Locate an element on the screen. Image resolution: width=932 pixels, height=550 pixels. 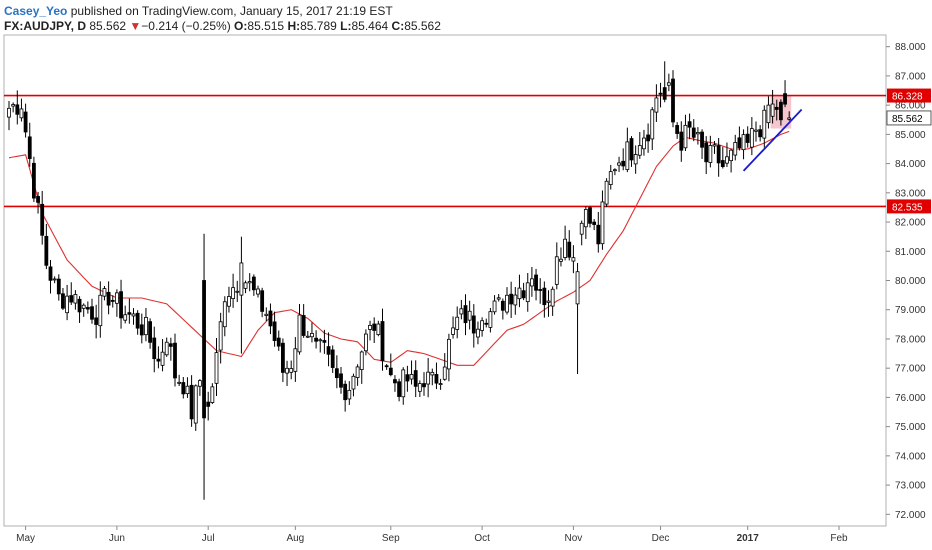
author-link: Casey_Yeo is located at coordinates (36, 11).